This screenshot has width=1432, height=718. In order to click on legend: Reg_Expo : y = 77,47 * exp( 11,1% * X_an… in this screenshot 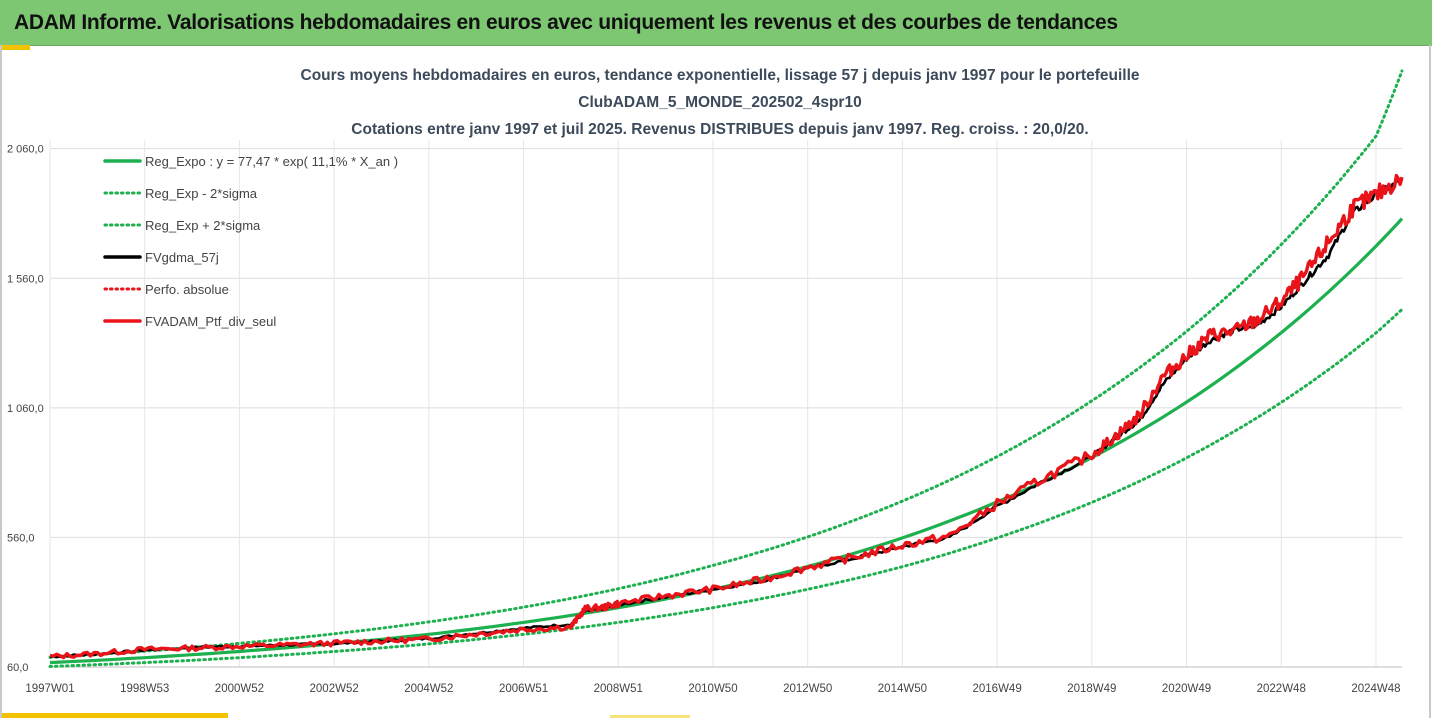, I will do `click(250, 241)`.